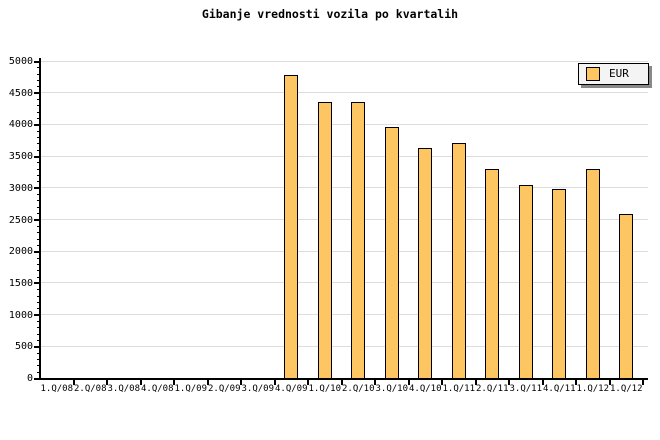 The image size is (660, 440). What do you see at coordinates (425, 389) in the screenshot?
I see `x-axis-label: 4.Q/10` at bounding box center [425, 389].